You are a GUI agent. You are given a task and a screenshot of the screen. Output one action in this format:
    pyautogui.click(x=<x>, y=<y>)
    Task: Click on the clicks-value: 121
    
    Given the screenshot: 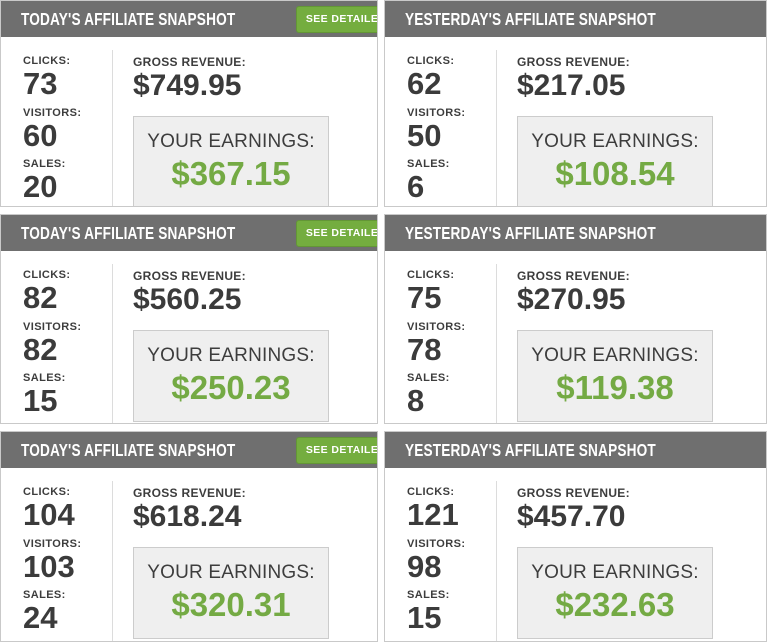 What is the action you would take?
    pyautogui.click(x=433, y=514)
    